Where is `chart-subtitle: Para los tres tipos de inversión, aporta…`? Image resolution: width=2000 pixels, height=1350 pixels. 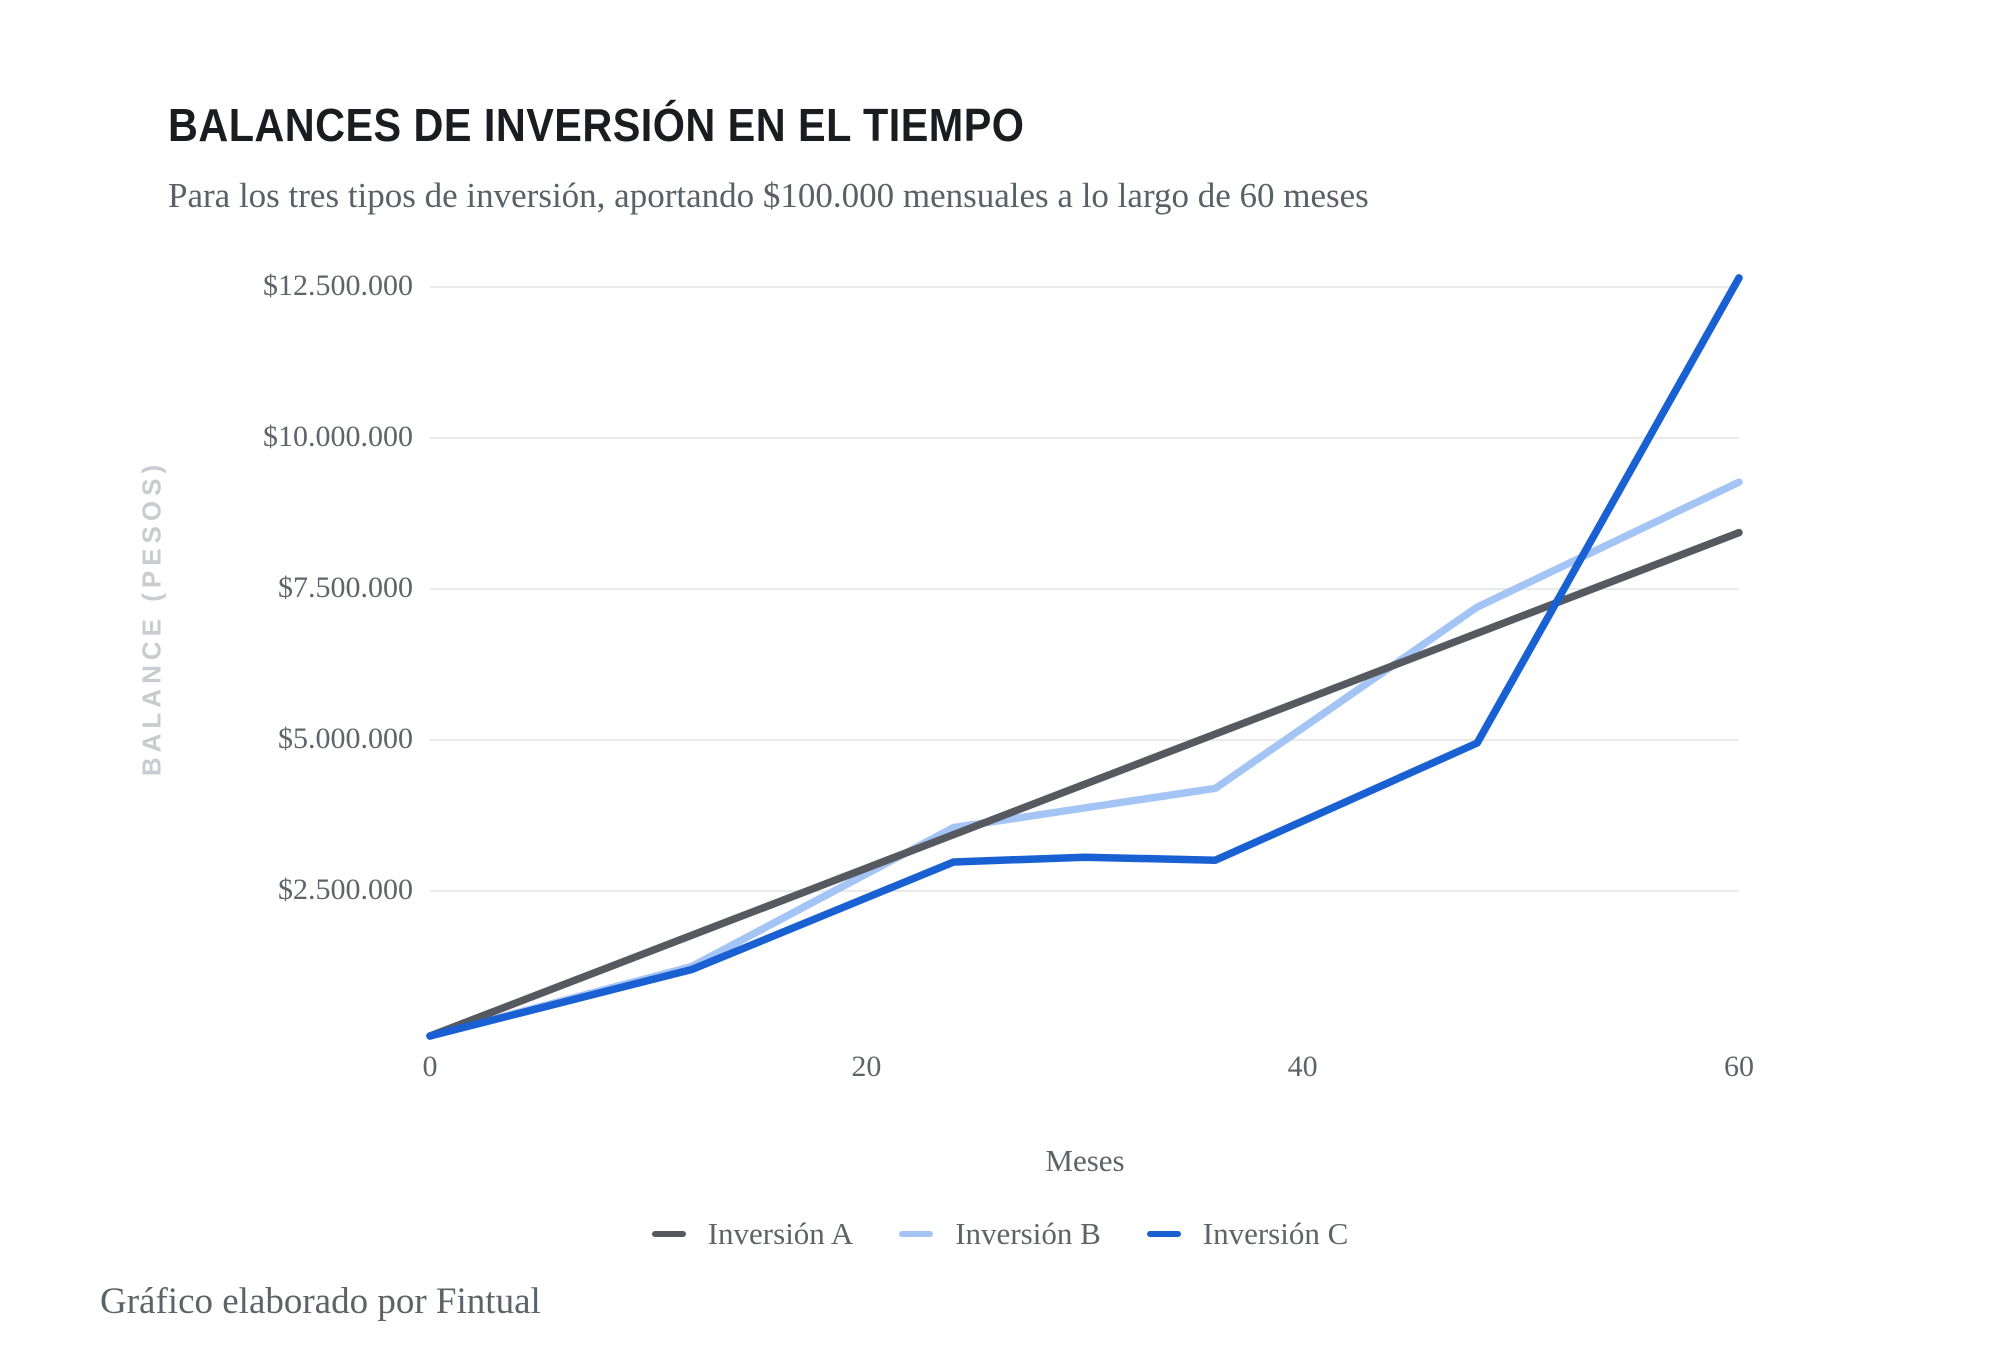 chart-subtitle: Para los tres tipos de inversión, aporta… is located at coordinates (768, 195).